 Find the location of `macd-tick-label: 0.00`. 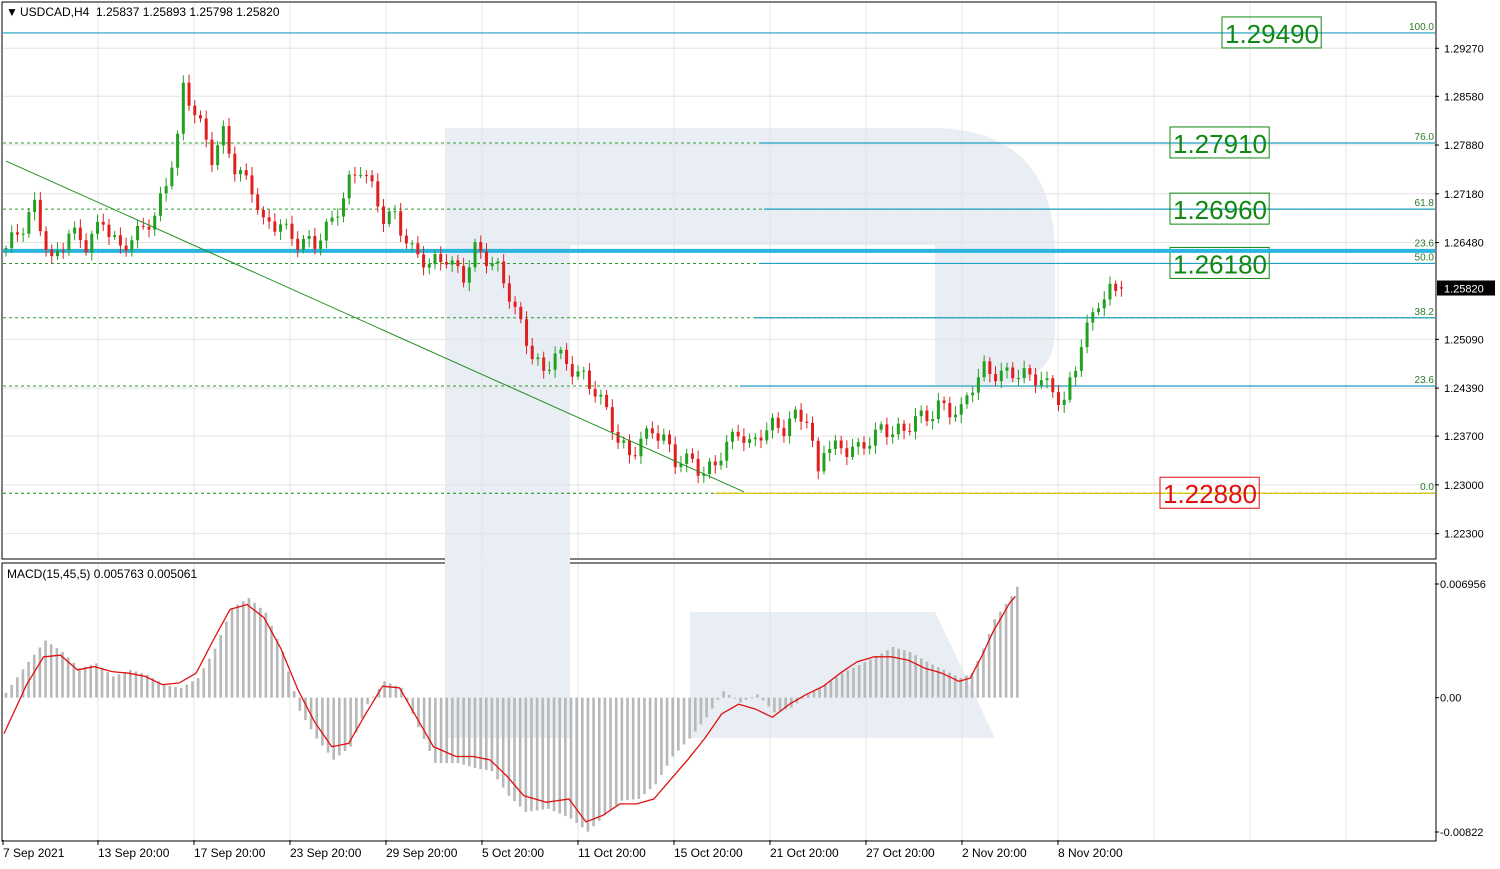

macd-tick-label: 0.00 is located at coordinates (1450, 699).